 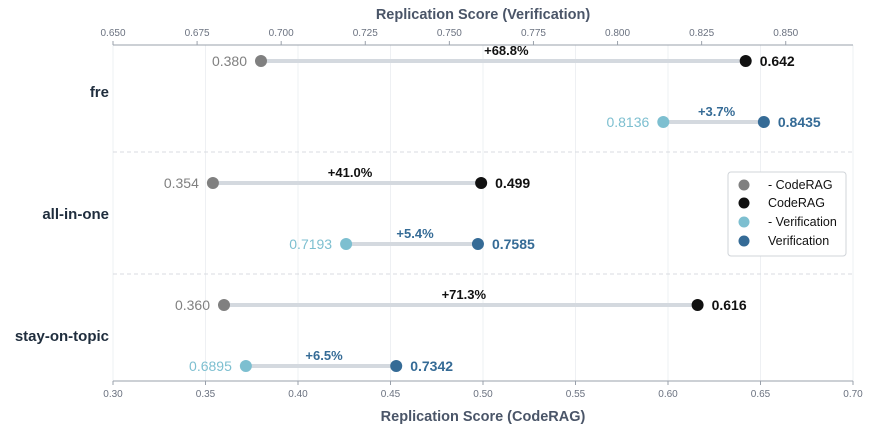 I want to click on category-label: all-in-one, so click(x=75, y=214).